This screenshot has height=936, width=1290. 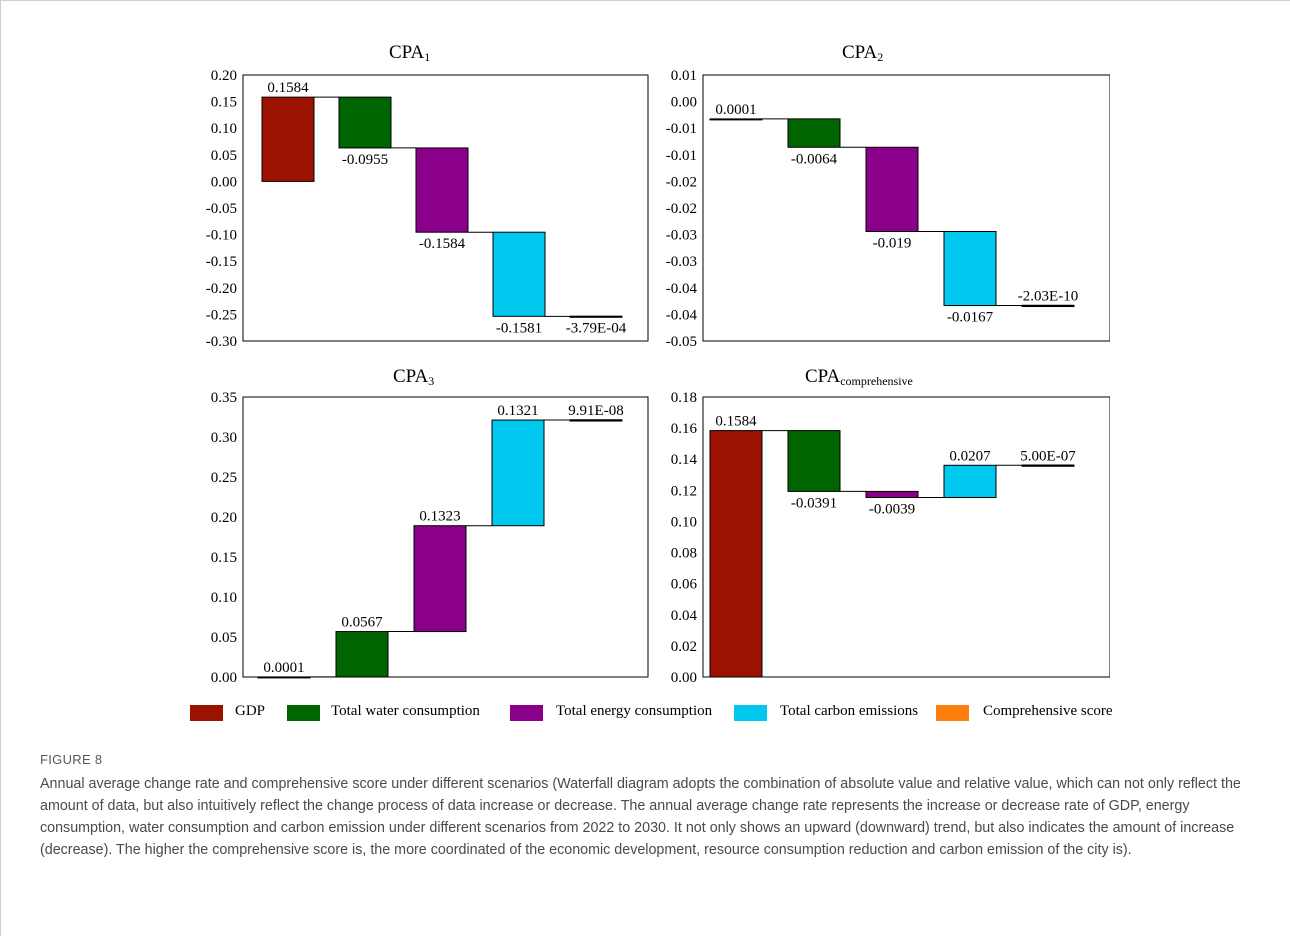 I want to click on chart-title-cpa1: CPA1, so click(x=410, y=53).